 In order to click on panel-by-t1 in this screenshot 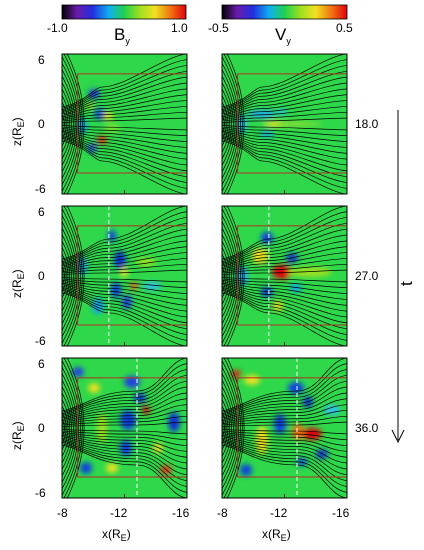, I will do `click(124, 124)`.